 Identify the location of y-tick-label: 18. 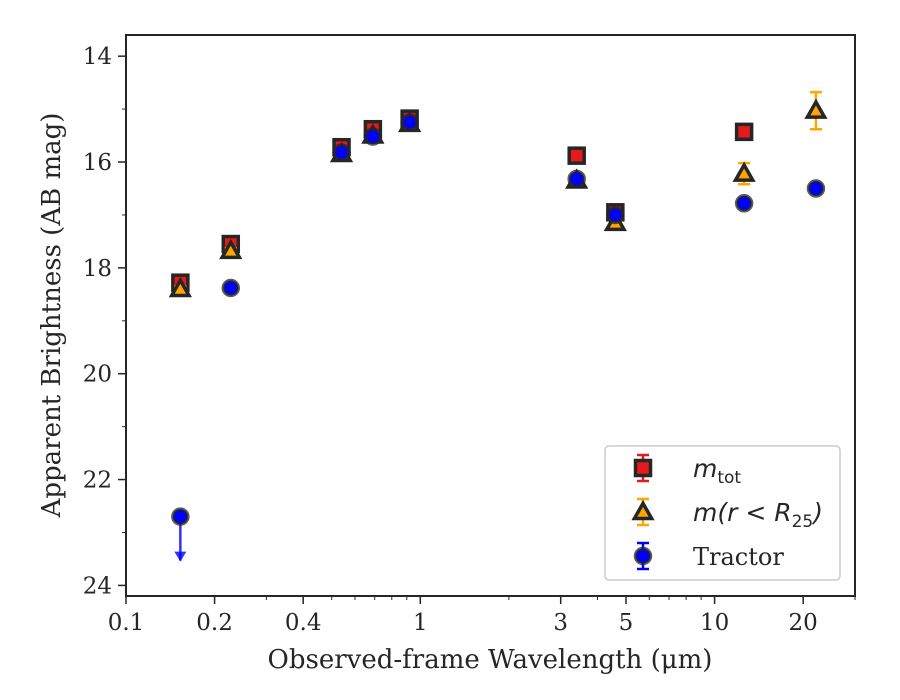
(97, 269).